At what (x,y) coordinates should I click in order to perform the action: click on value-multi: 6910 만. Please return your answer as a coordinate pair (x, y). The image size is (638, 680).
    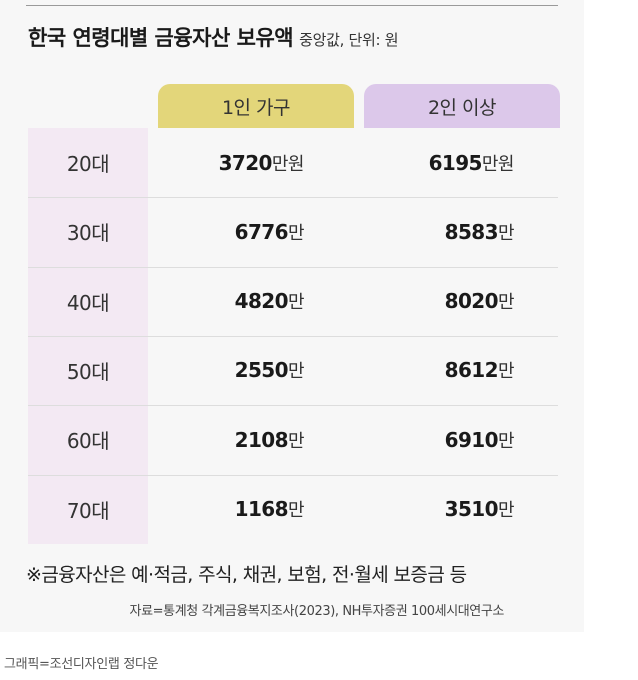
    Looking at the image, I should click on (479, 439).